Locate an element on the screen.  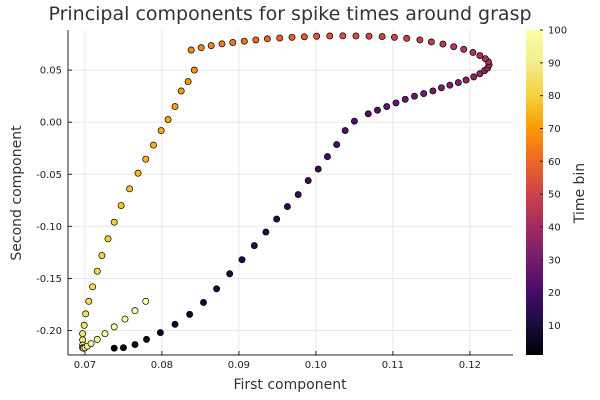
y-ticks: 0.05 0.00 -0.05 -0.10 -0.15 -0.20 is located at coordinates (54, 201).